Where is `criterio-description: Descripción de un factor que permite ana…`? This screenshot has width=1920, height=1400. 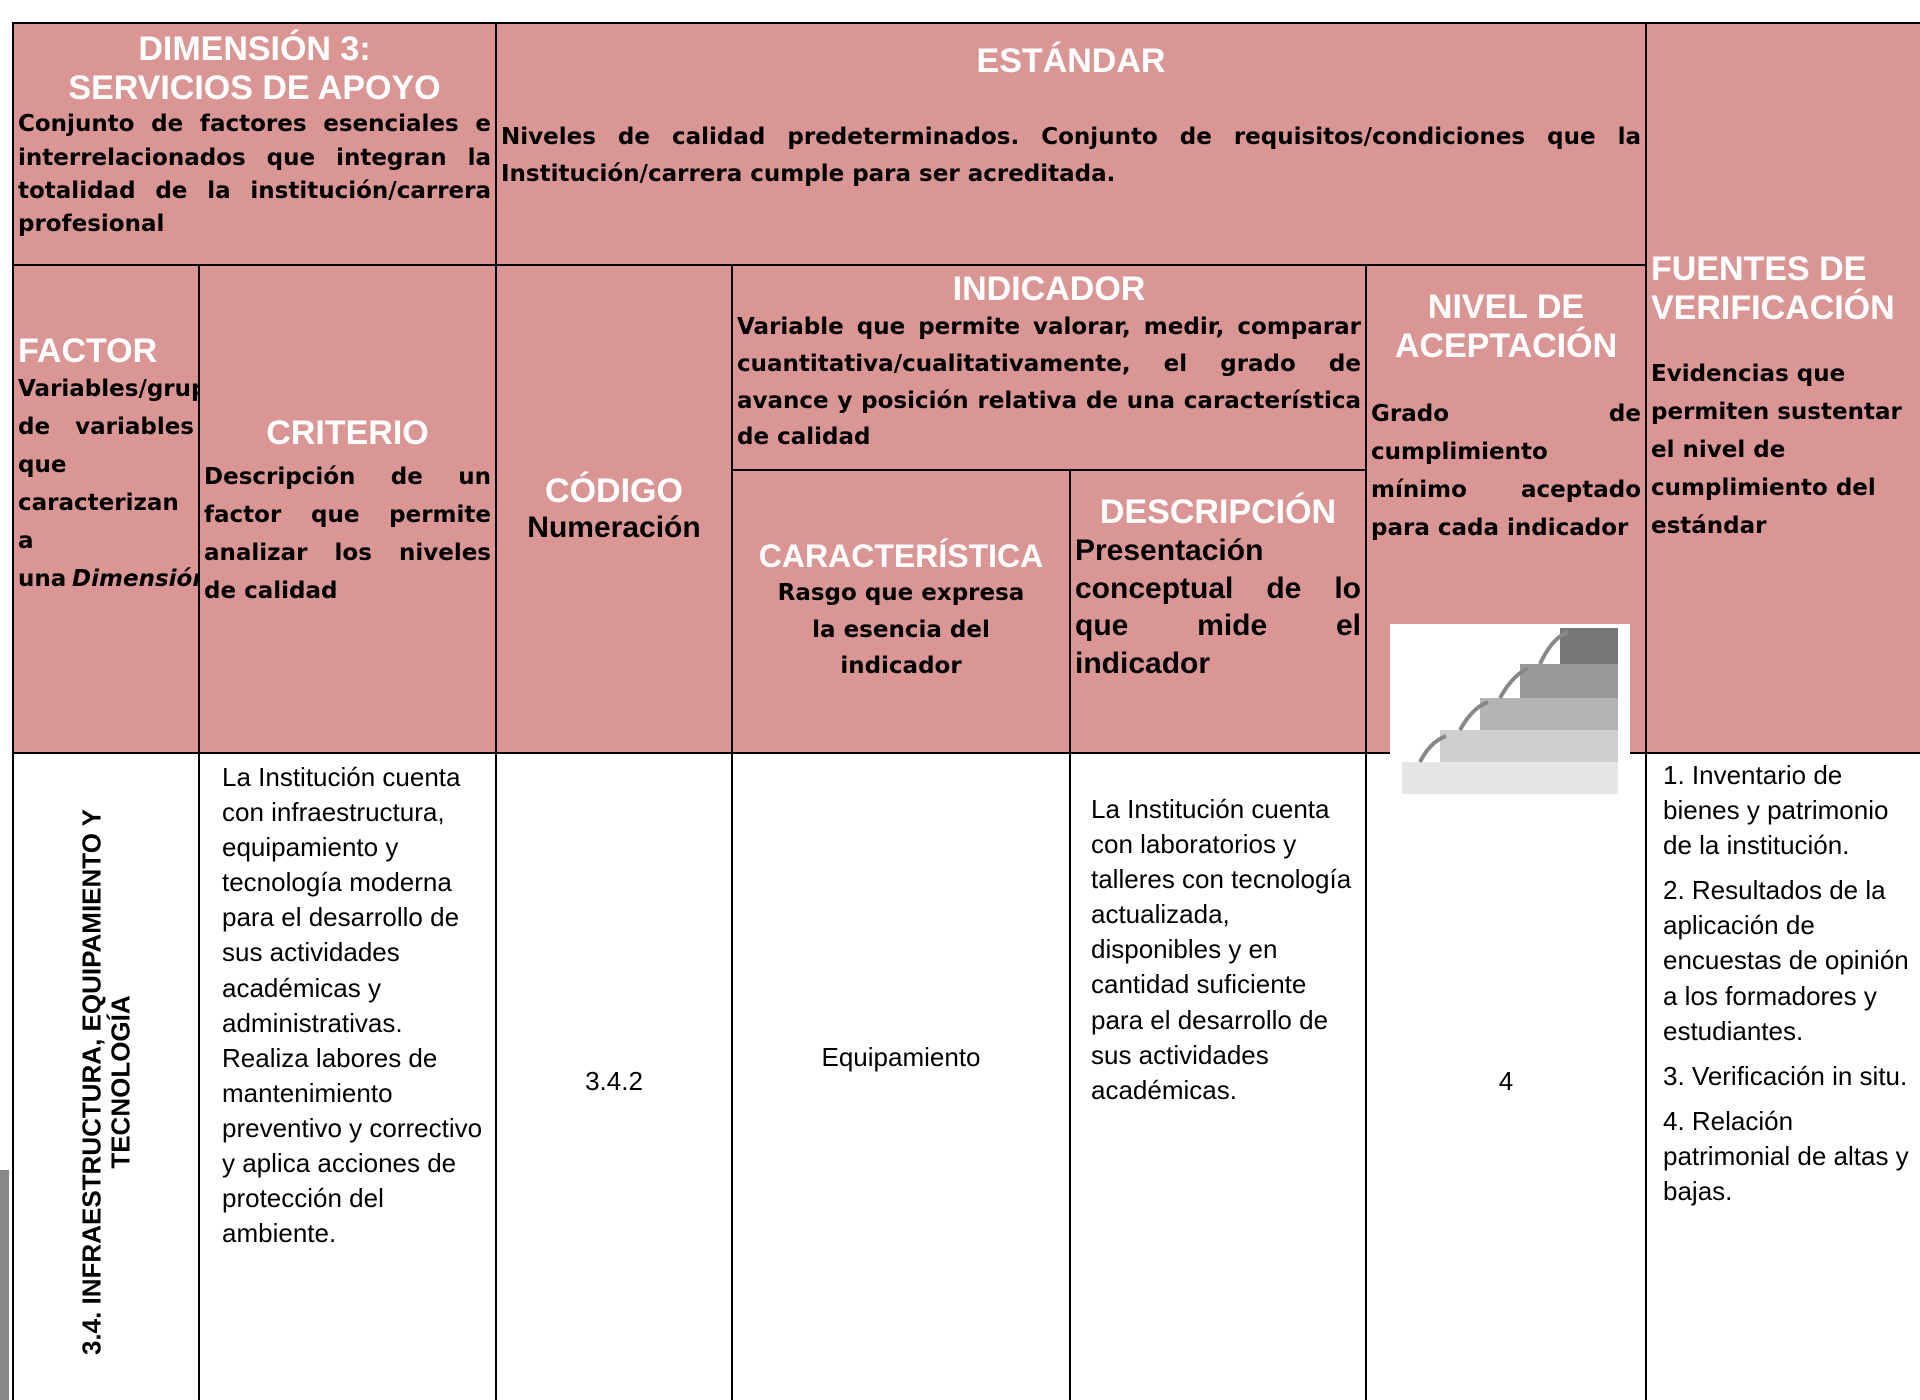 criterio-description: Descripción de un factor que permite ana… is located at coordinates (347, 534).